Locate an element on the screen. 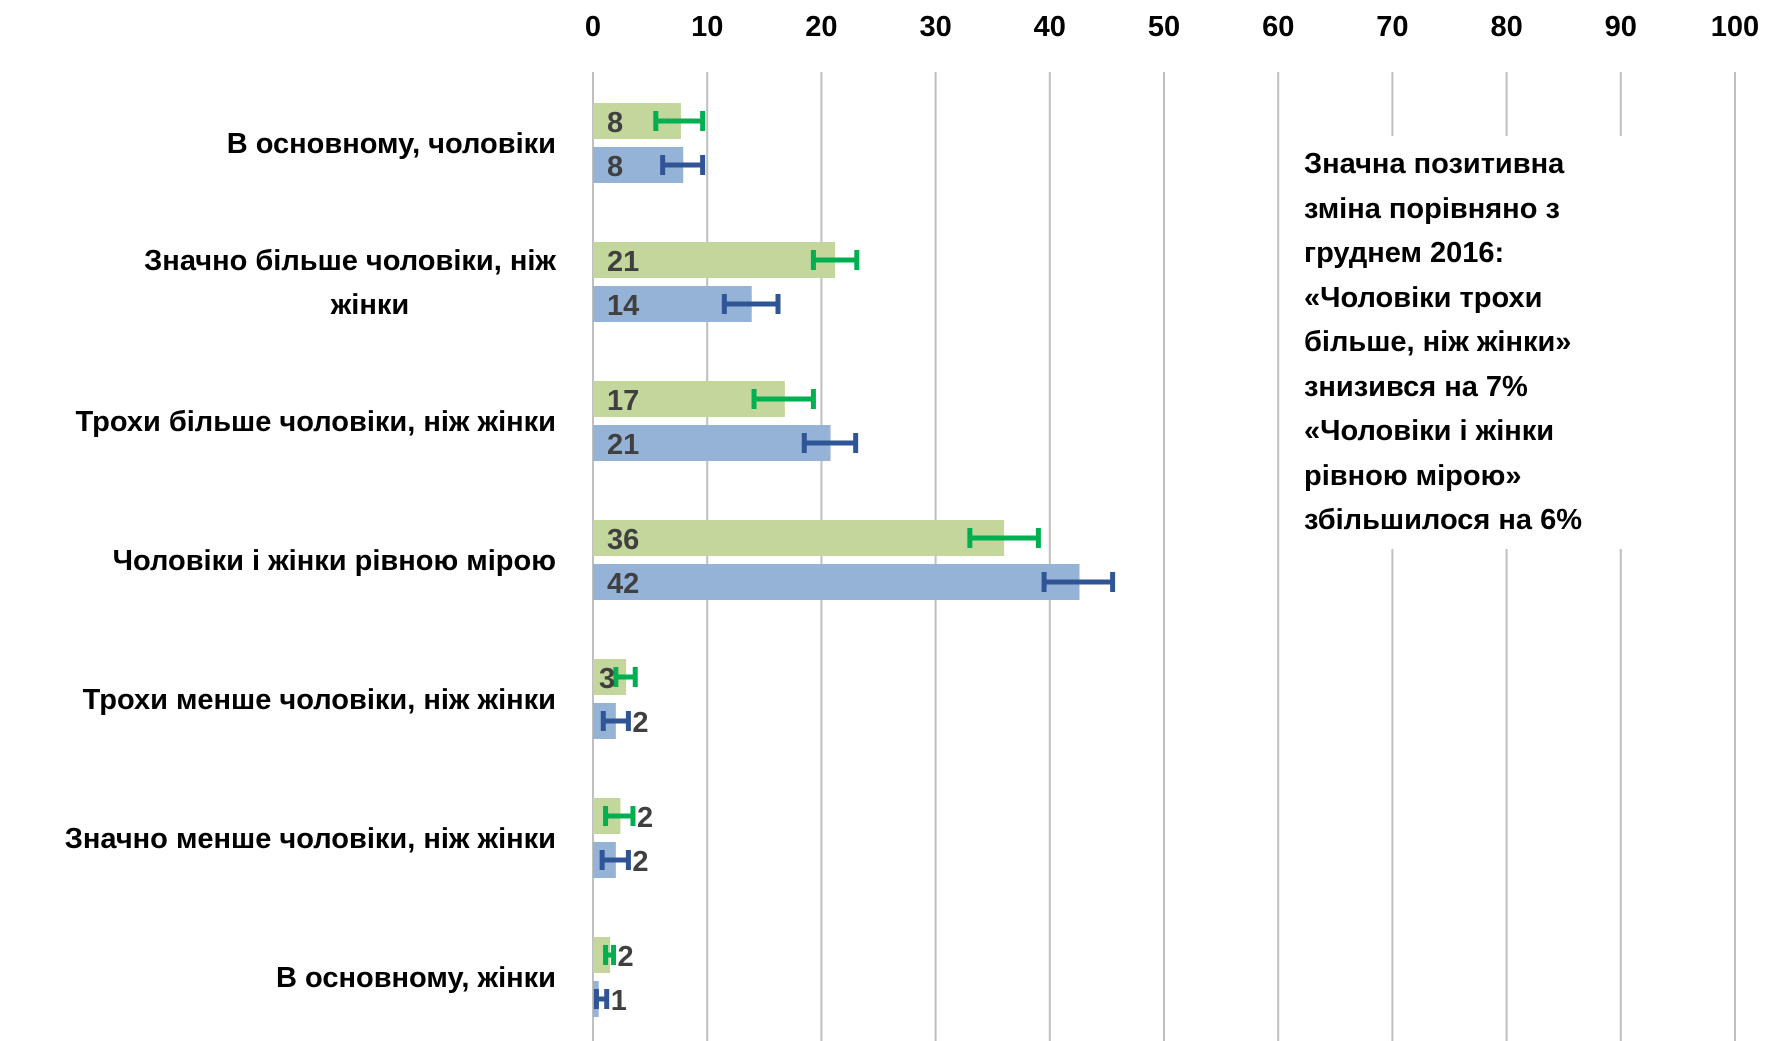  annotation-line: рівною мірою» is located at coordinates (1413, 475).